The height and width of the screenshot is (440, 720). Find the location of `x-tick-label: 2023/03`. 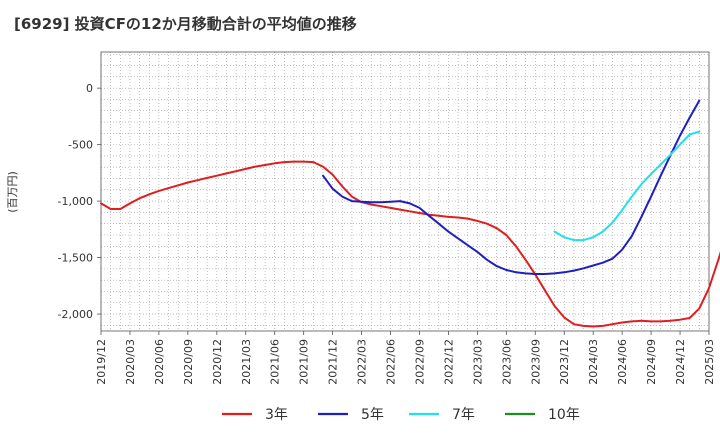

x-tick-label: 2023/03 is located at coordinates (477, 362).